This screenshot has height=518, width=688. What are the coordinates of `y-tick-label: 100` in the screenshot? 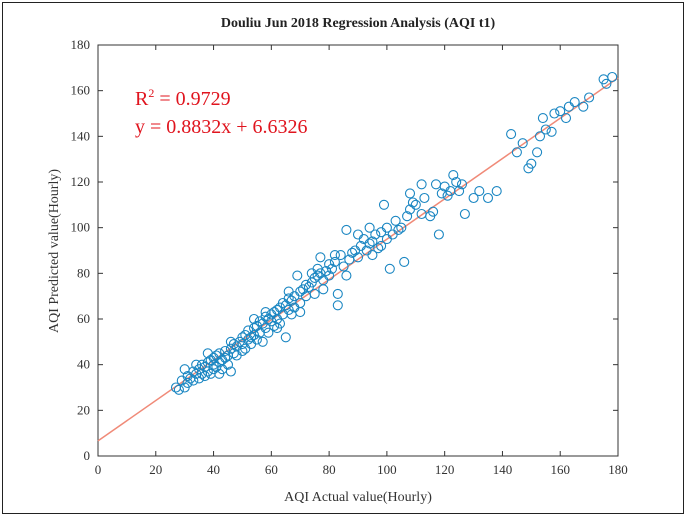 It's located at (81, 227).